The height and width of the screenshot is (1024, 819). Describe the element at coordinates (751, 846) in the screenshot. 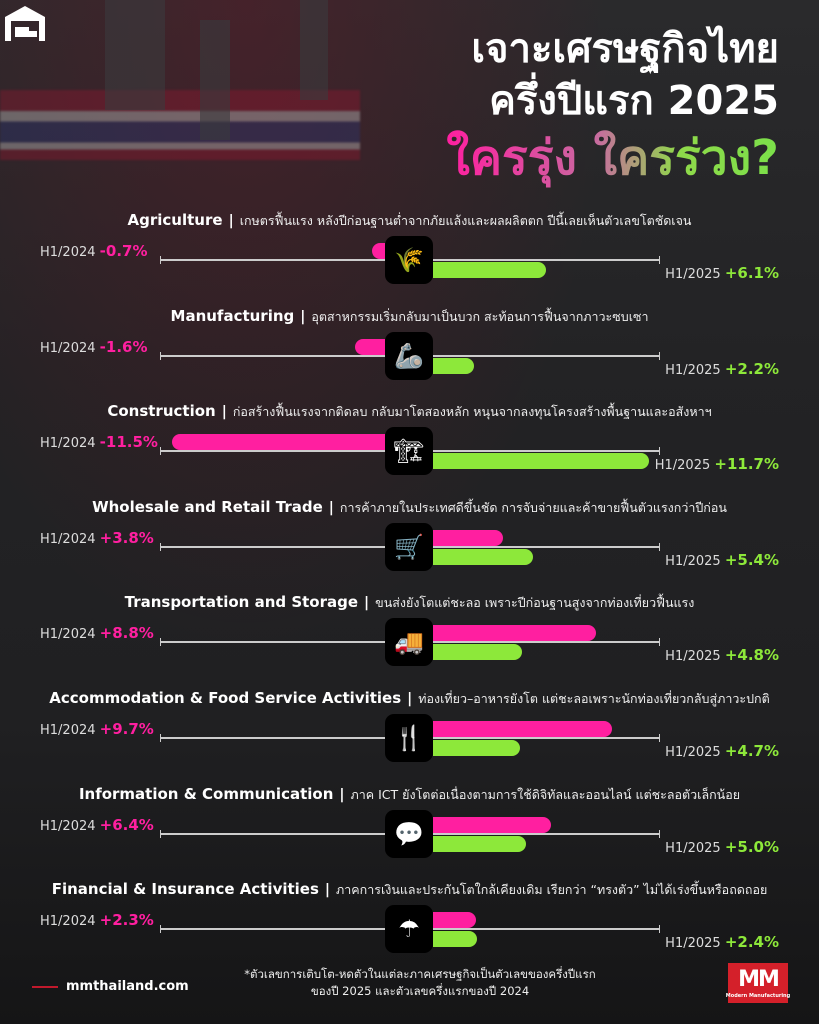

I see `value-label: +5.0%` at that location.